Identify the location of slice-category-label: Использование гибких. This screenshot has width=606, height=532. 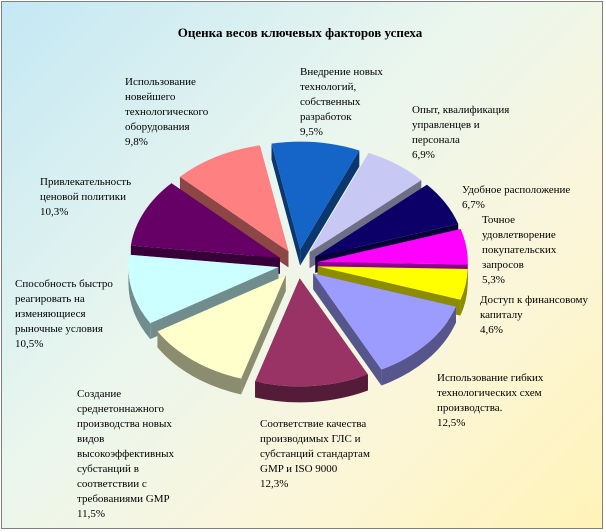
(490, 378).